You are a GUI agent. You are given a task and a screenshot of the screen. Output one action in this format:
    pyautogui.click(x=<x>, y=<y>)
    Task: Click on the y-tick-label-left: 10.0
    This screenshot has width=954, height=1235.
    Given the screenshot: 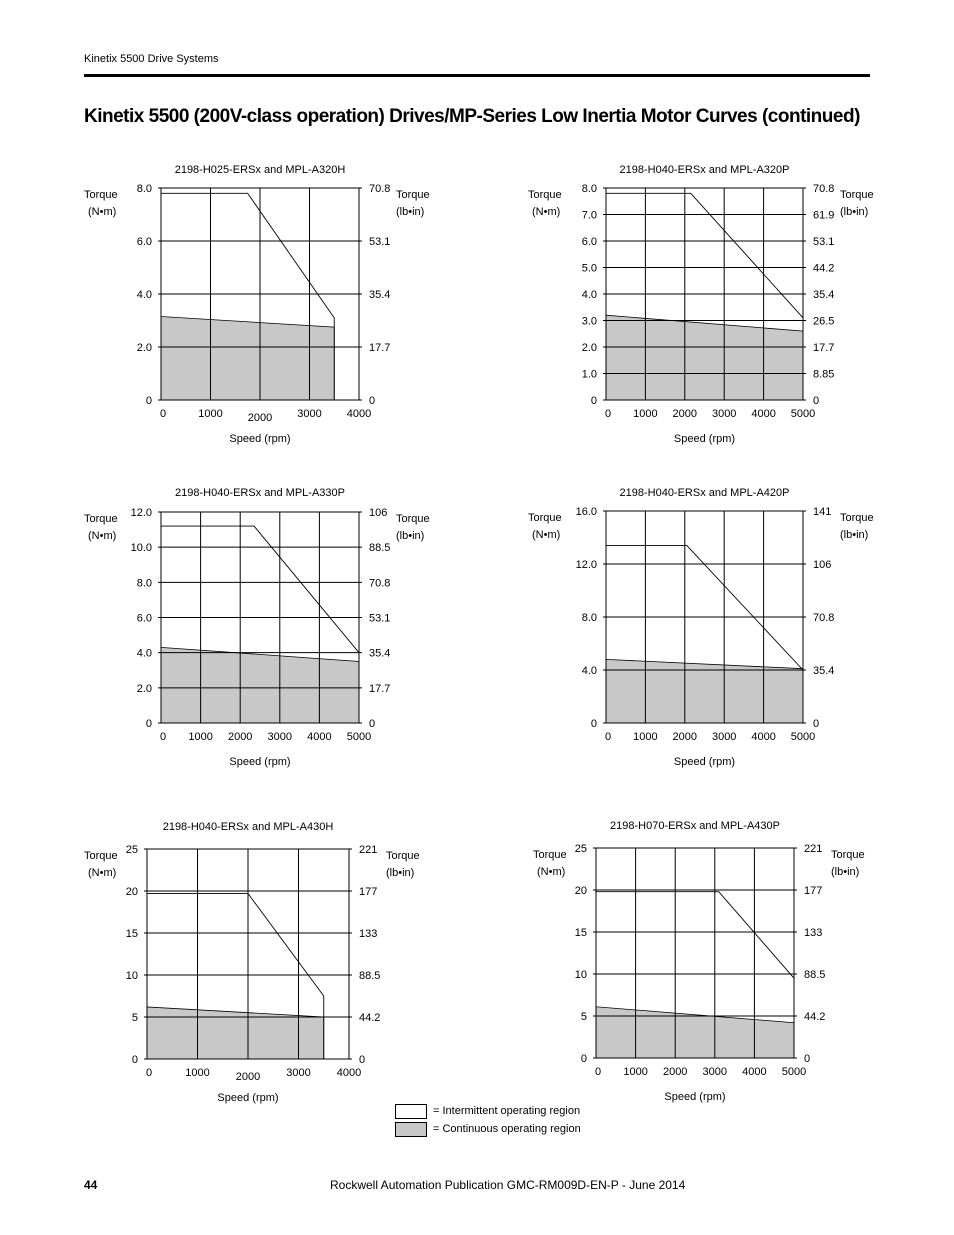 What is the action you would take?
    pyautogui.click(x=141, y=548)
    